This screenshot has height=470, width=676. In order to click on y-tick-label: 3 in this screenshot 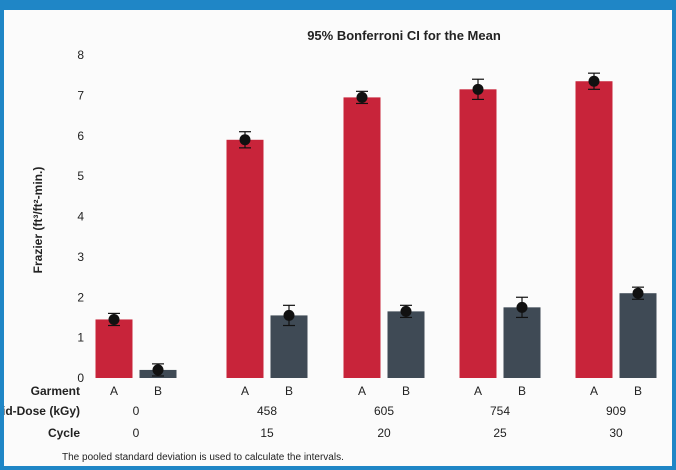, I will do `click(80, 257)`.